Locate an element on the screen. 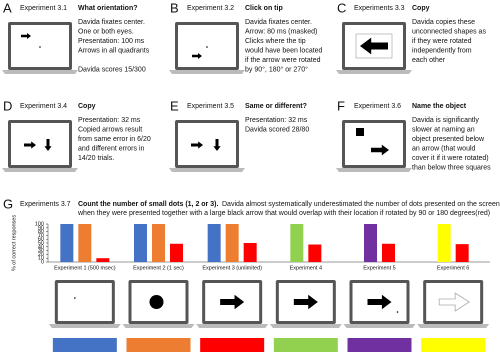 The height and width of the screenshot is (356, 500). panel-text: Clicks where the tip is located at coordinates (275, 41).